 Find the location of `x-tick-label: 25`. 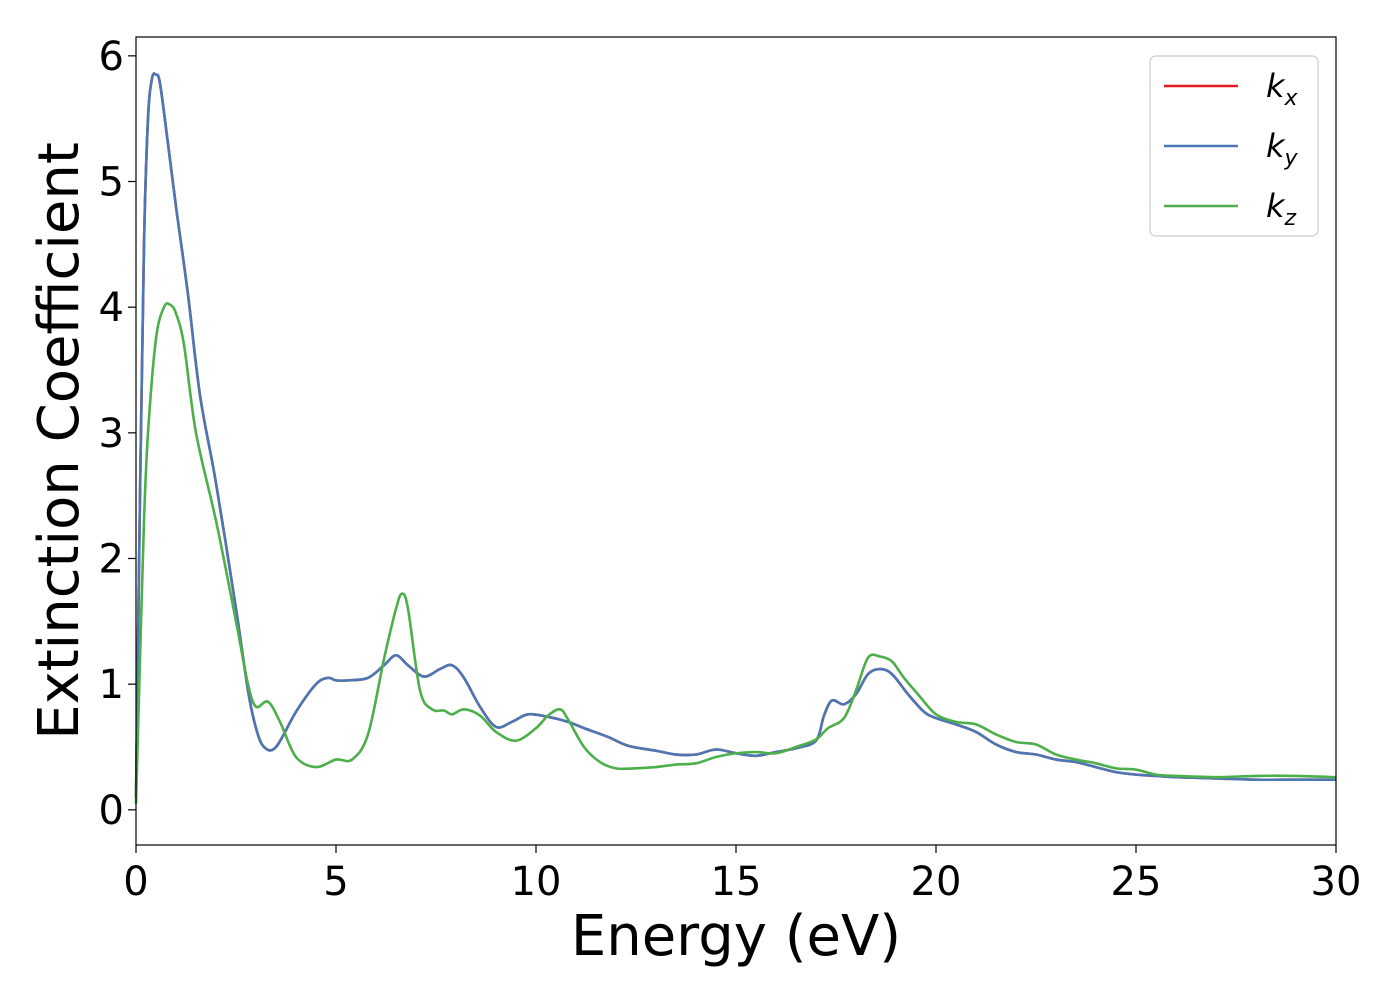

x-tick-label: 25 is located at coordinates (1136, 882).